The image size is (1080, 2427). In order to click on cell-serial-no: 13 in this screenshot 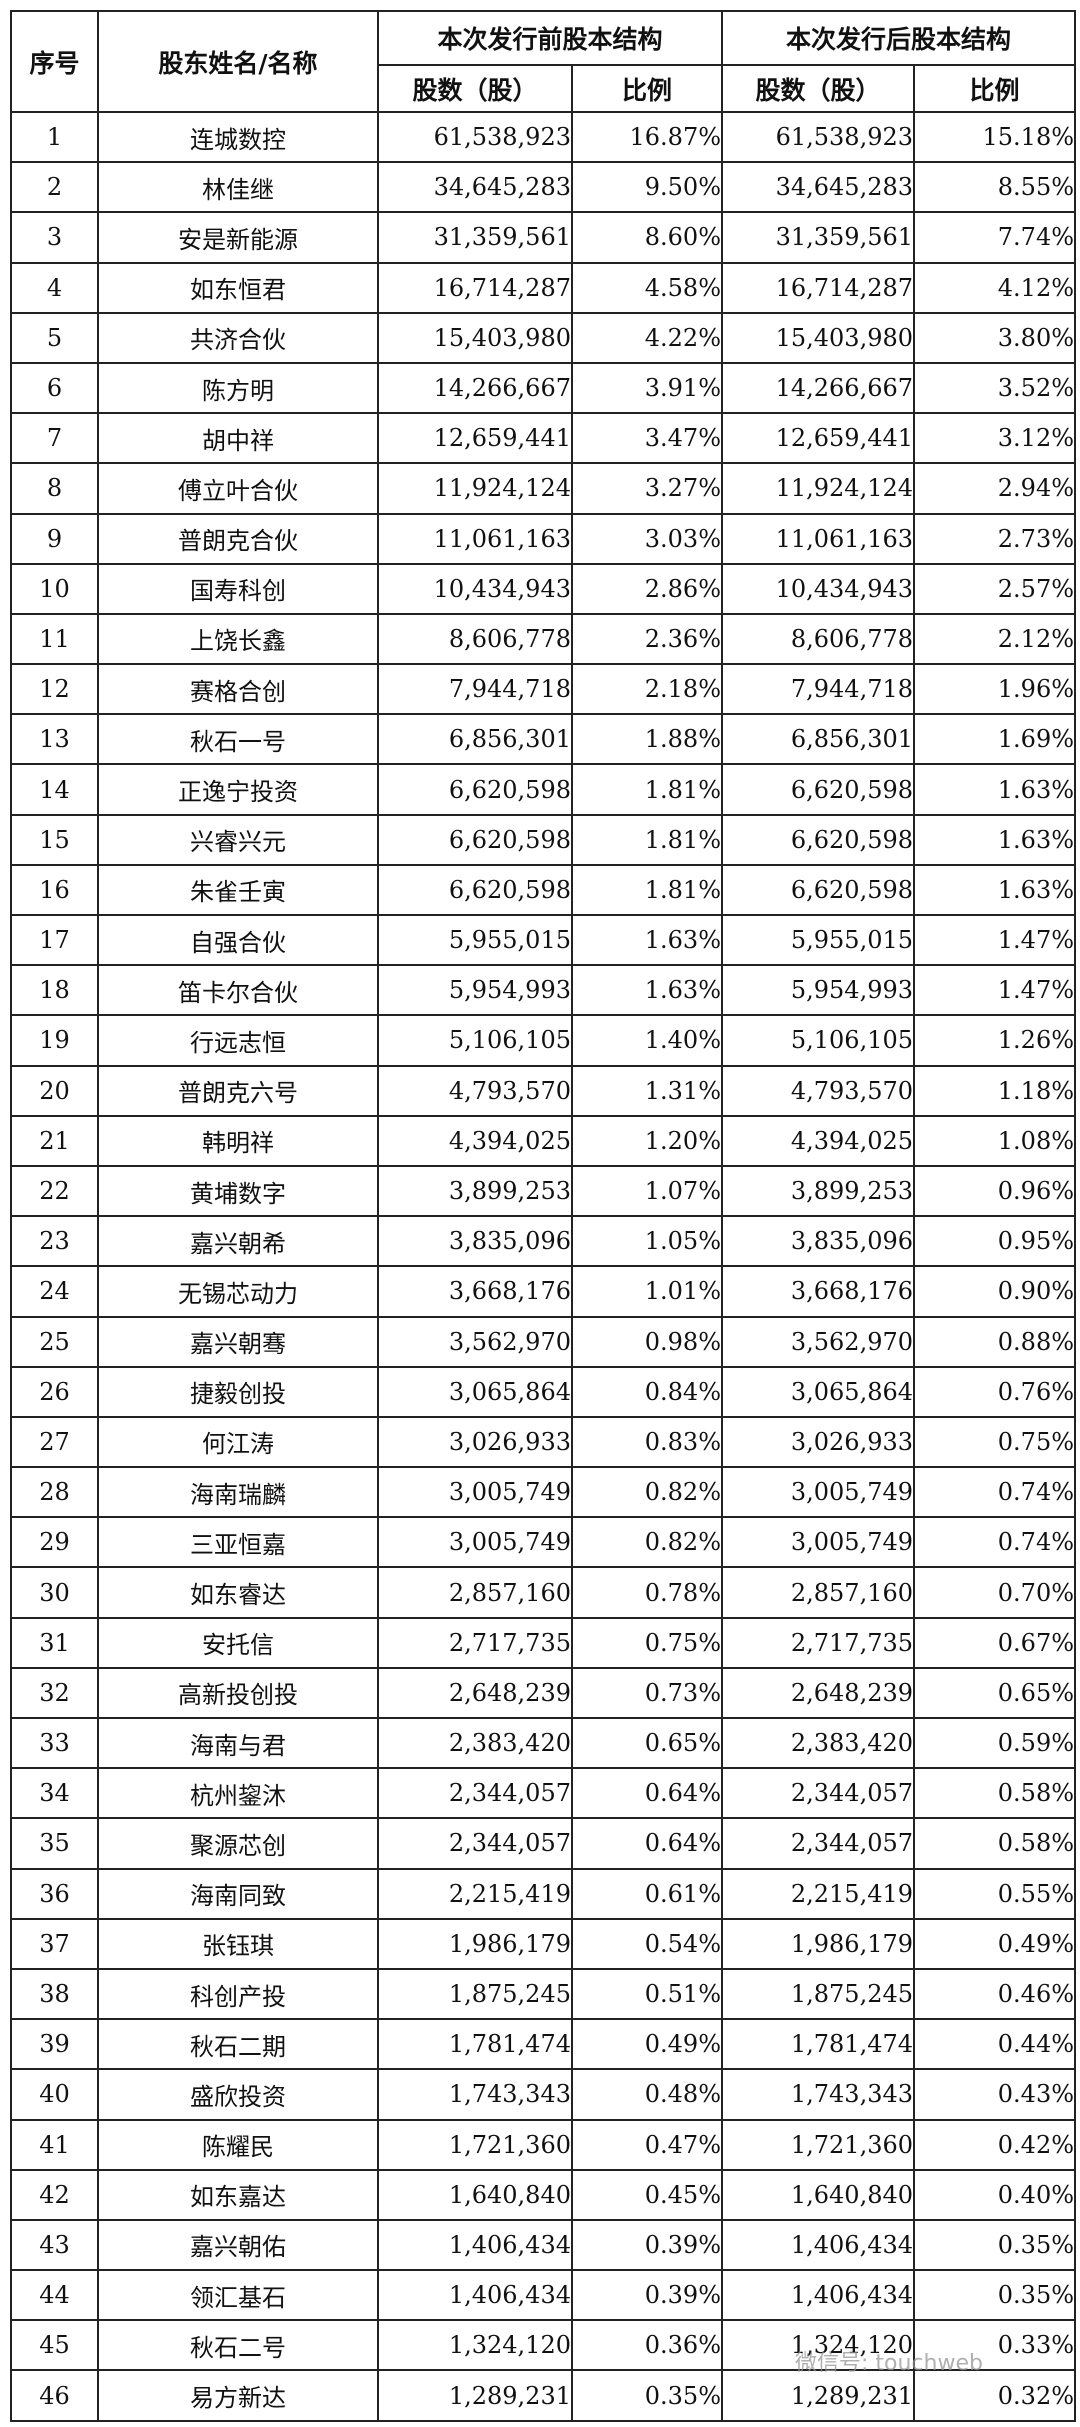, I will do `click(54, 739)`.